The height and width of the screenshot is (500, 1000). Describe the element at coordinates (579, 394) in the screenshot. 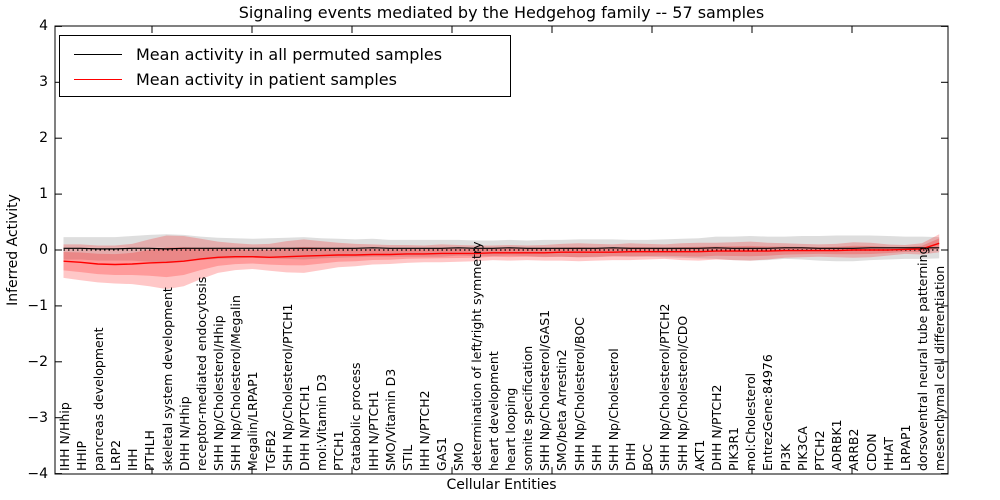

I see `x-category-label: SHH Np/Cholesterol/BOC` at that location.